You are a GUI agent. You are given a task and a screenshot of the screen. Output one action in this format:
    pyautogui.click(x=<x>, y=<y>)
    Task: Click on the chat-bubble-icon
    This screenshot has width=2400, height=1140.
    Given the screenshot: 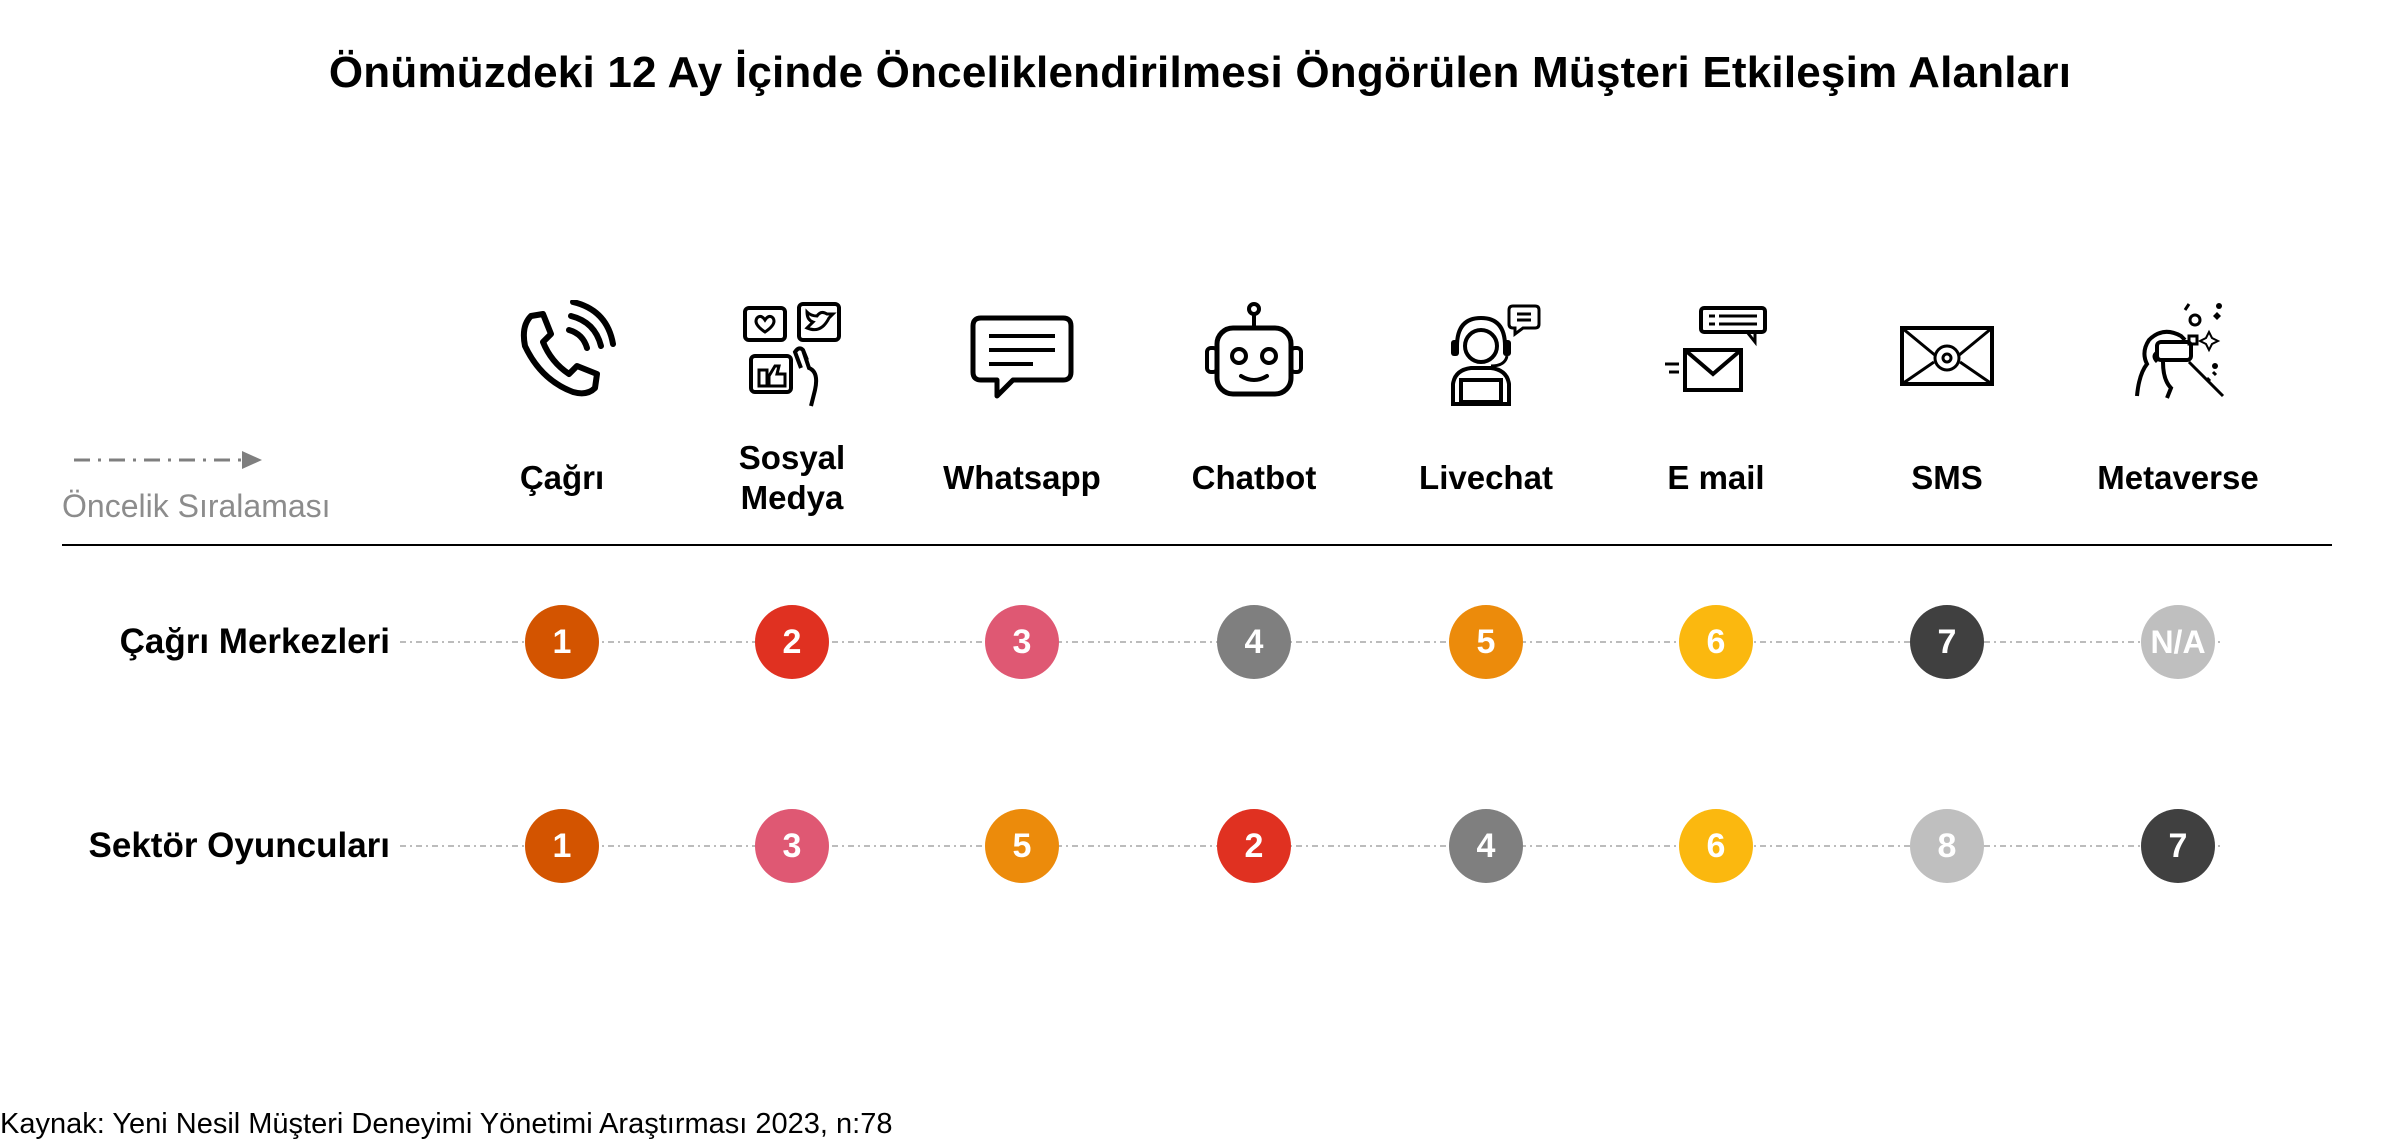 What is the action you would take?
    pyautogui.click(x=1022, y=355)
    